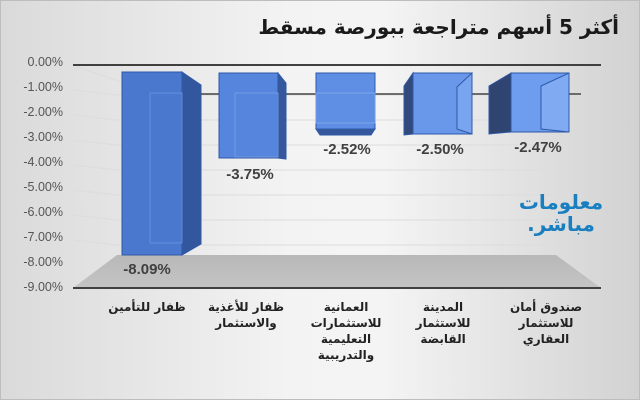 This screenshot has height=401, width=640. What do you see at coordinates (43, 262) in the screenshot?
I see `y-tick: -8.00%` at bounding box center [43, 262].